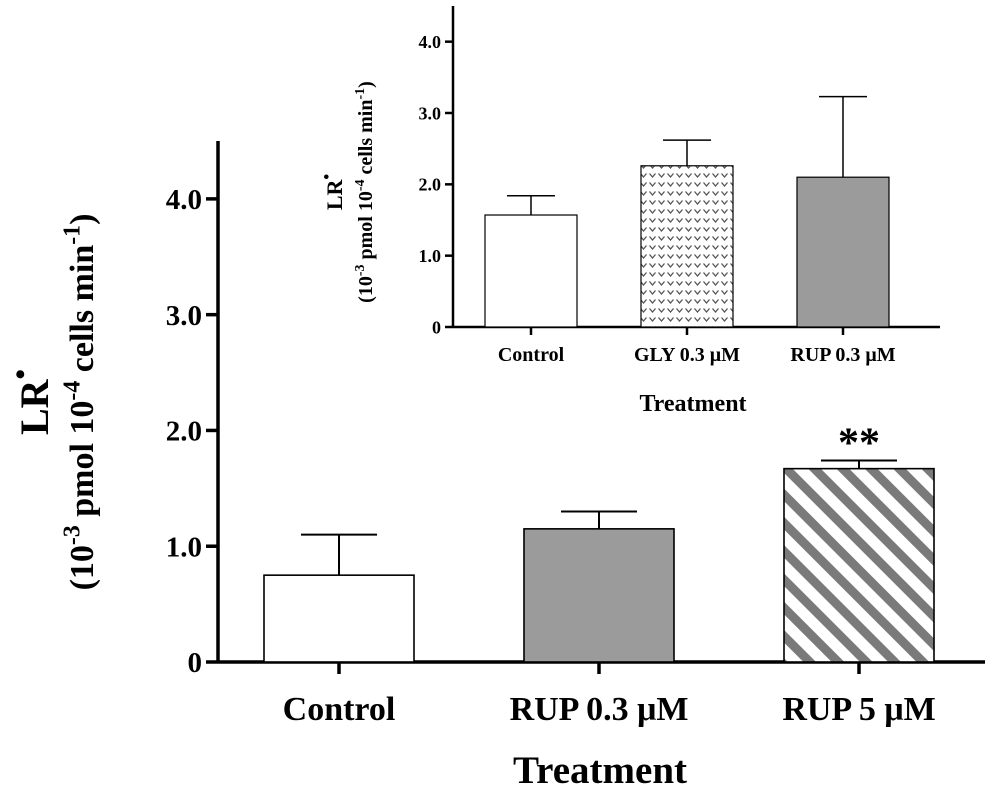 The image size is (1000, 796). What do you see at coordinates (859, 444) in the screenshot?
I see `significance-annotation: **` at bounding box center [859, 444].